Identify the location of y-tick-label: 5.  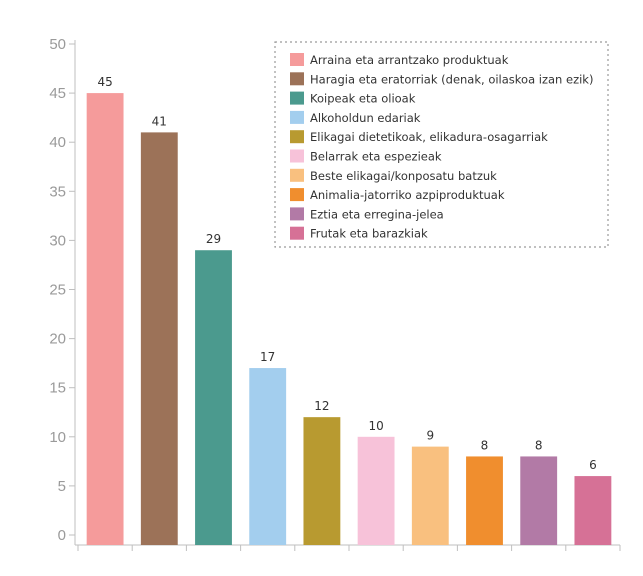
(62, 486).